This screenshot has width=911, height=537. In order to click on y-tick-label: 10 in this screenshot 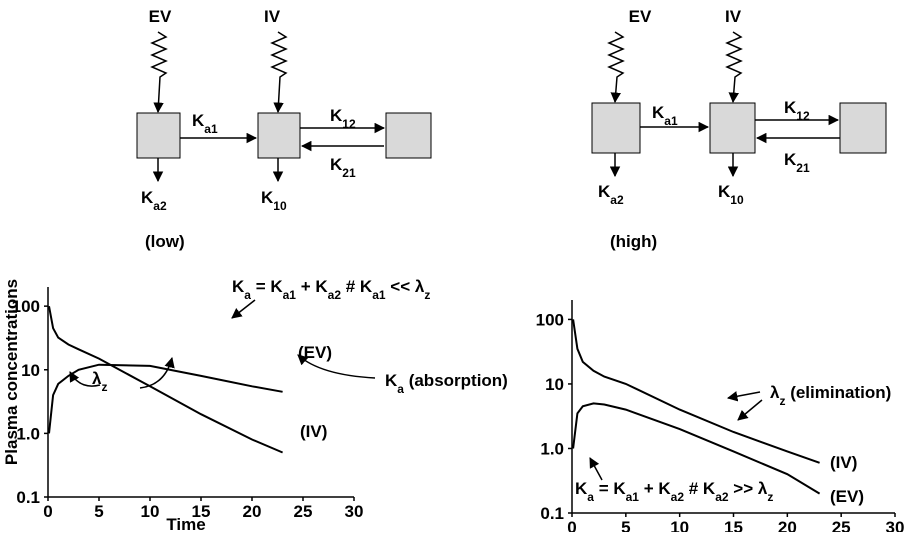, I will do `click(554, 384)`.